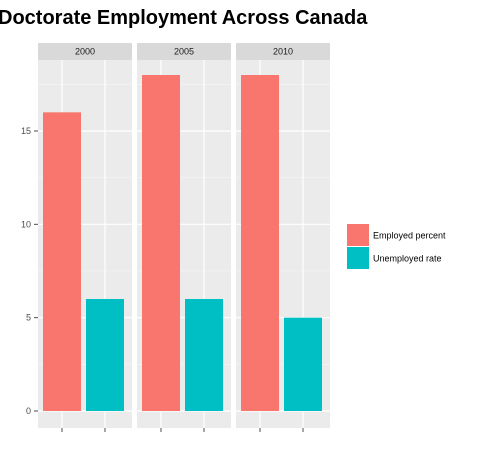 Image resolution: width=486 pixels, height=454 pixels. I want to click on bar-employed-2000, so click(62, 261).